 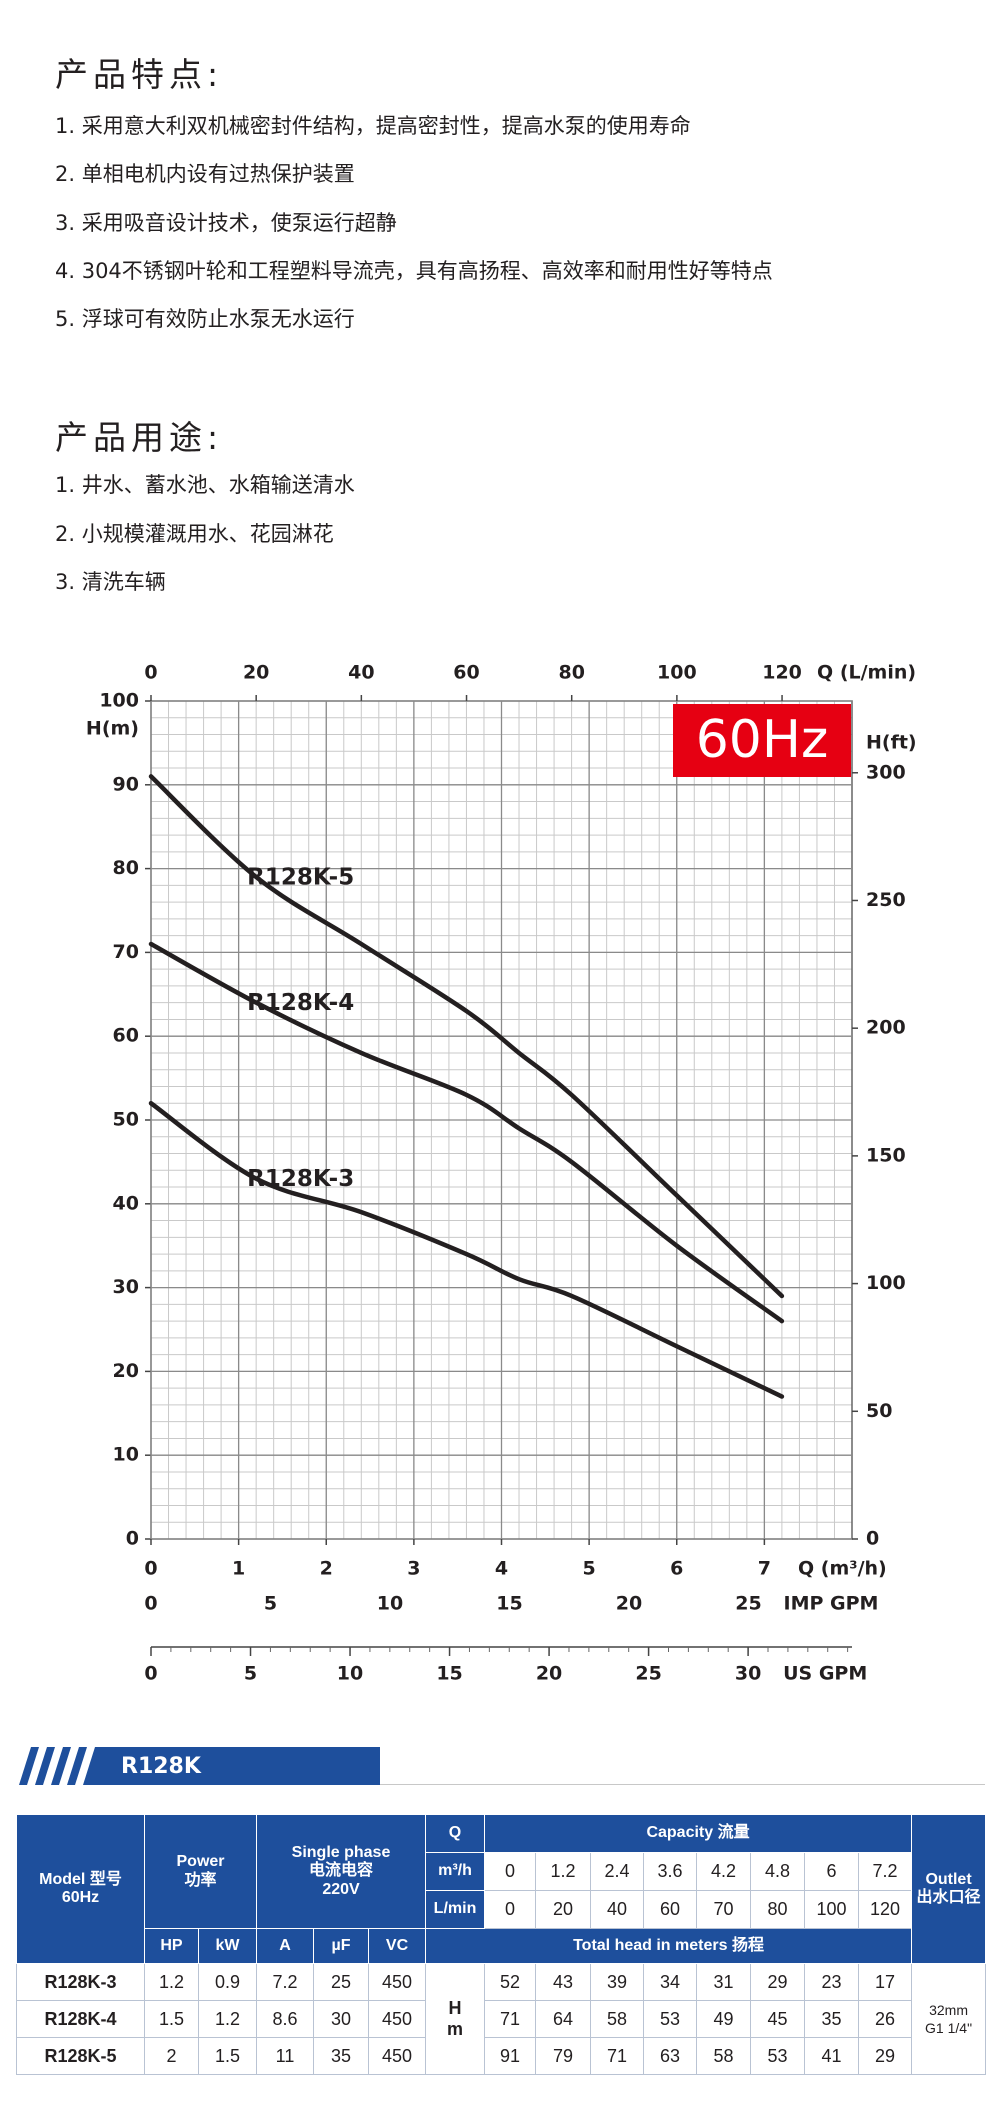 What do you see at coordinates (670, 1982) in the screenshot?
I see `cell: 34` at bounding box center [670, 1982].